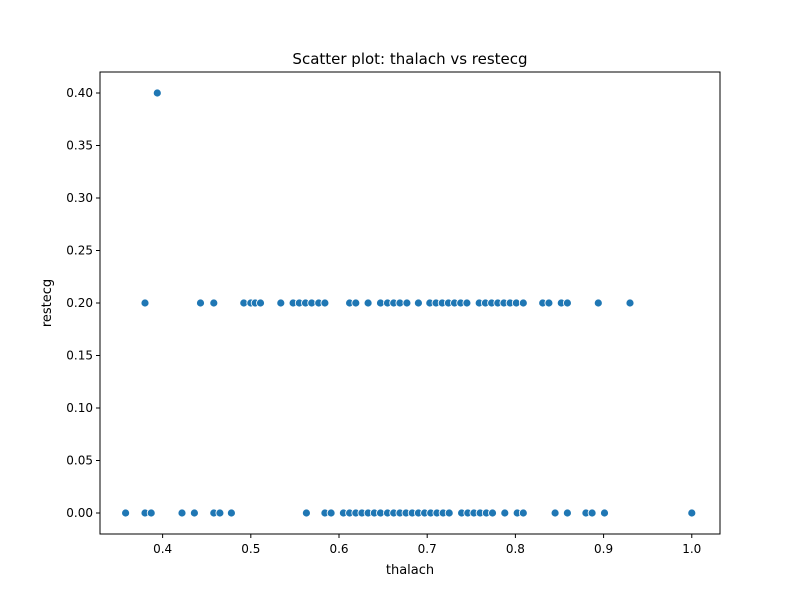 This screenshot has width=800, height=600. I want to click on x-tick-label: 0.7, so click(427, 549).